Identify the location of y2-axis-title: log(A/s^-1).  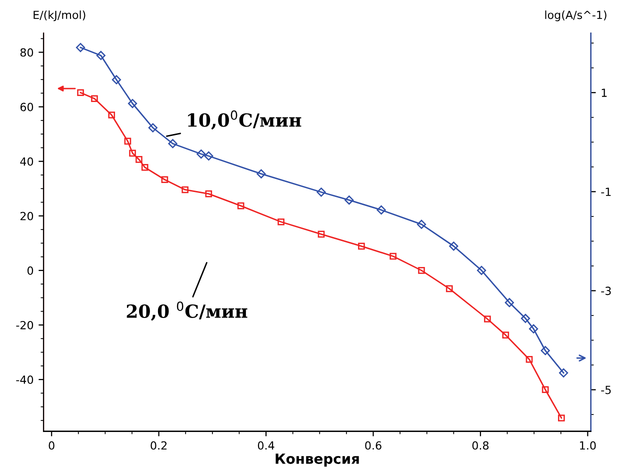
(575, 16).